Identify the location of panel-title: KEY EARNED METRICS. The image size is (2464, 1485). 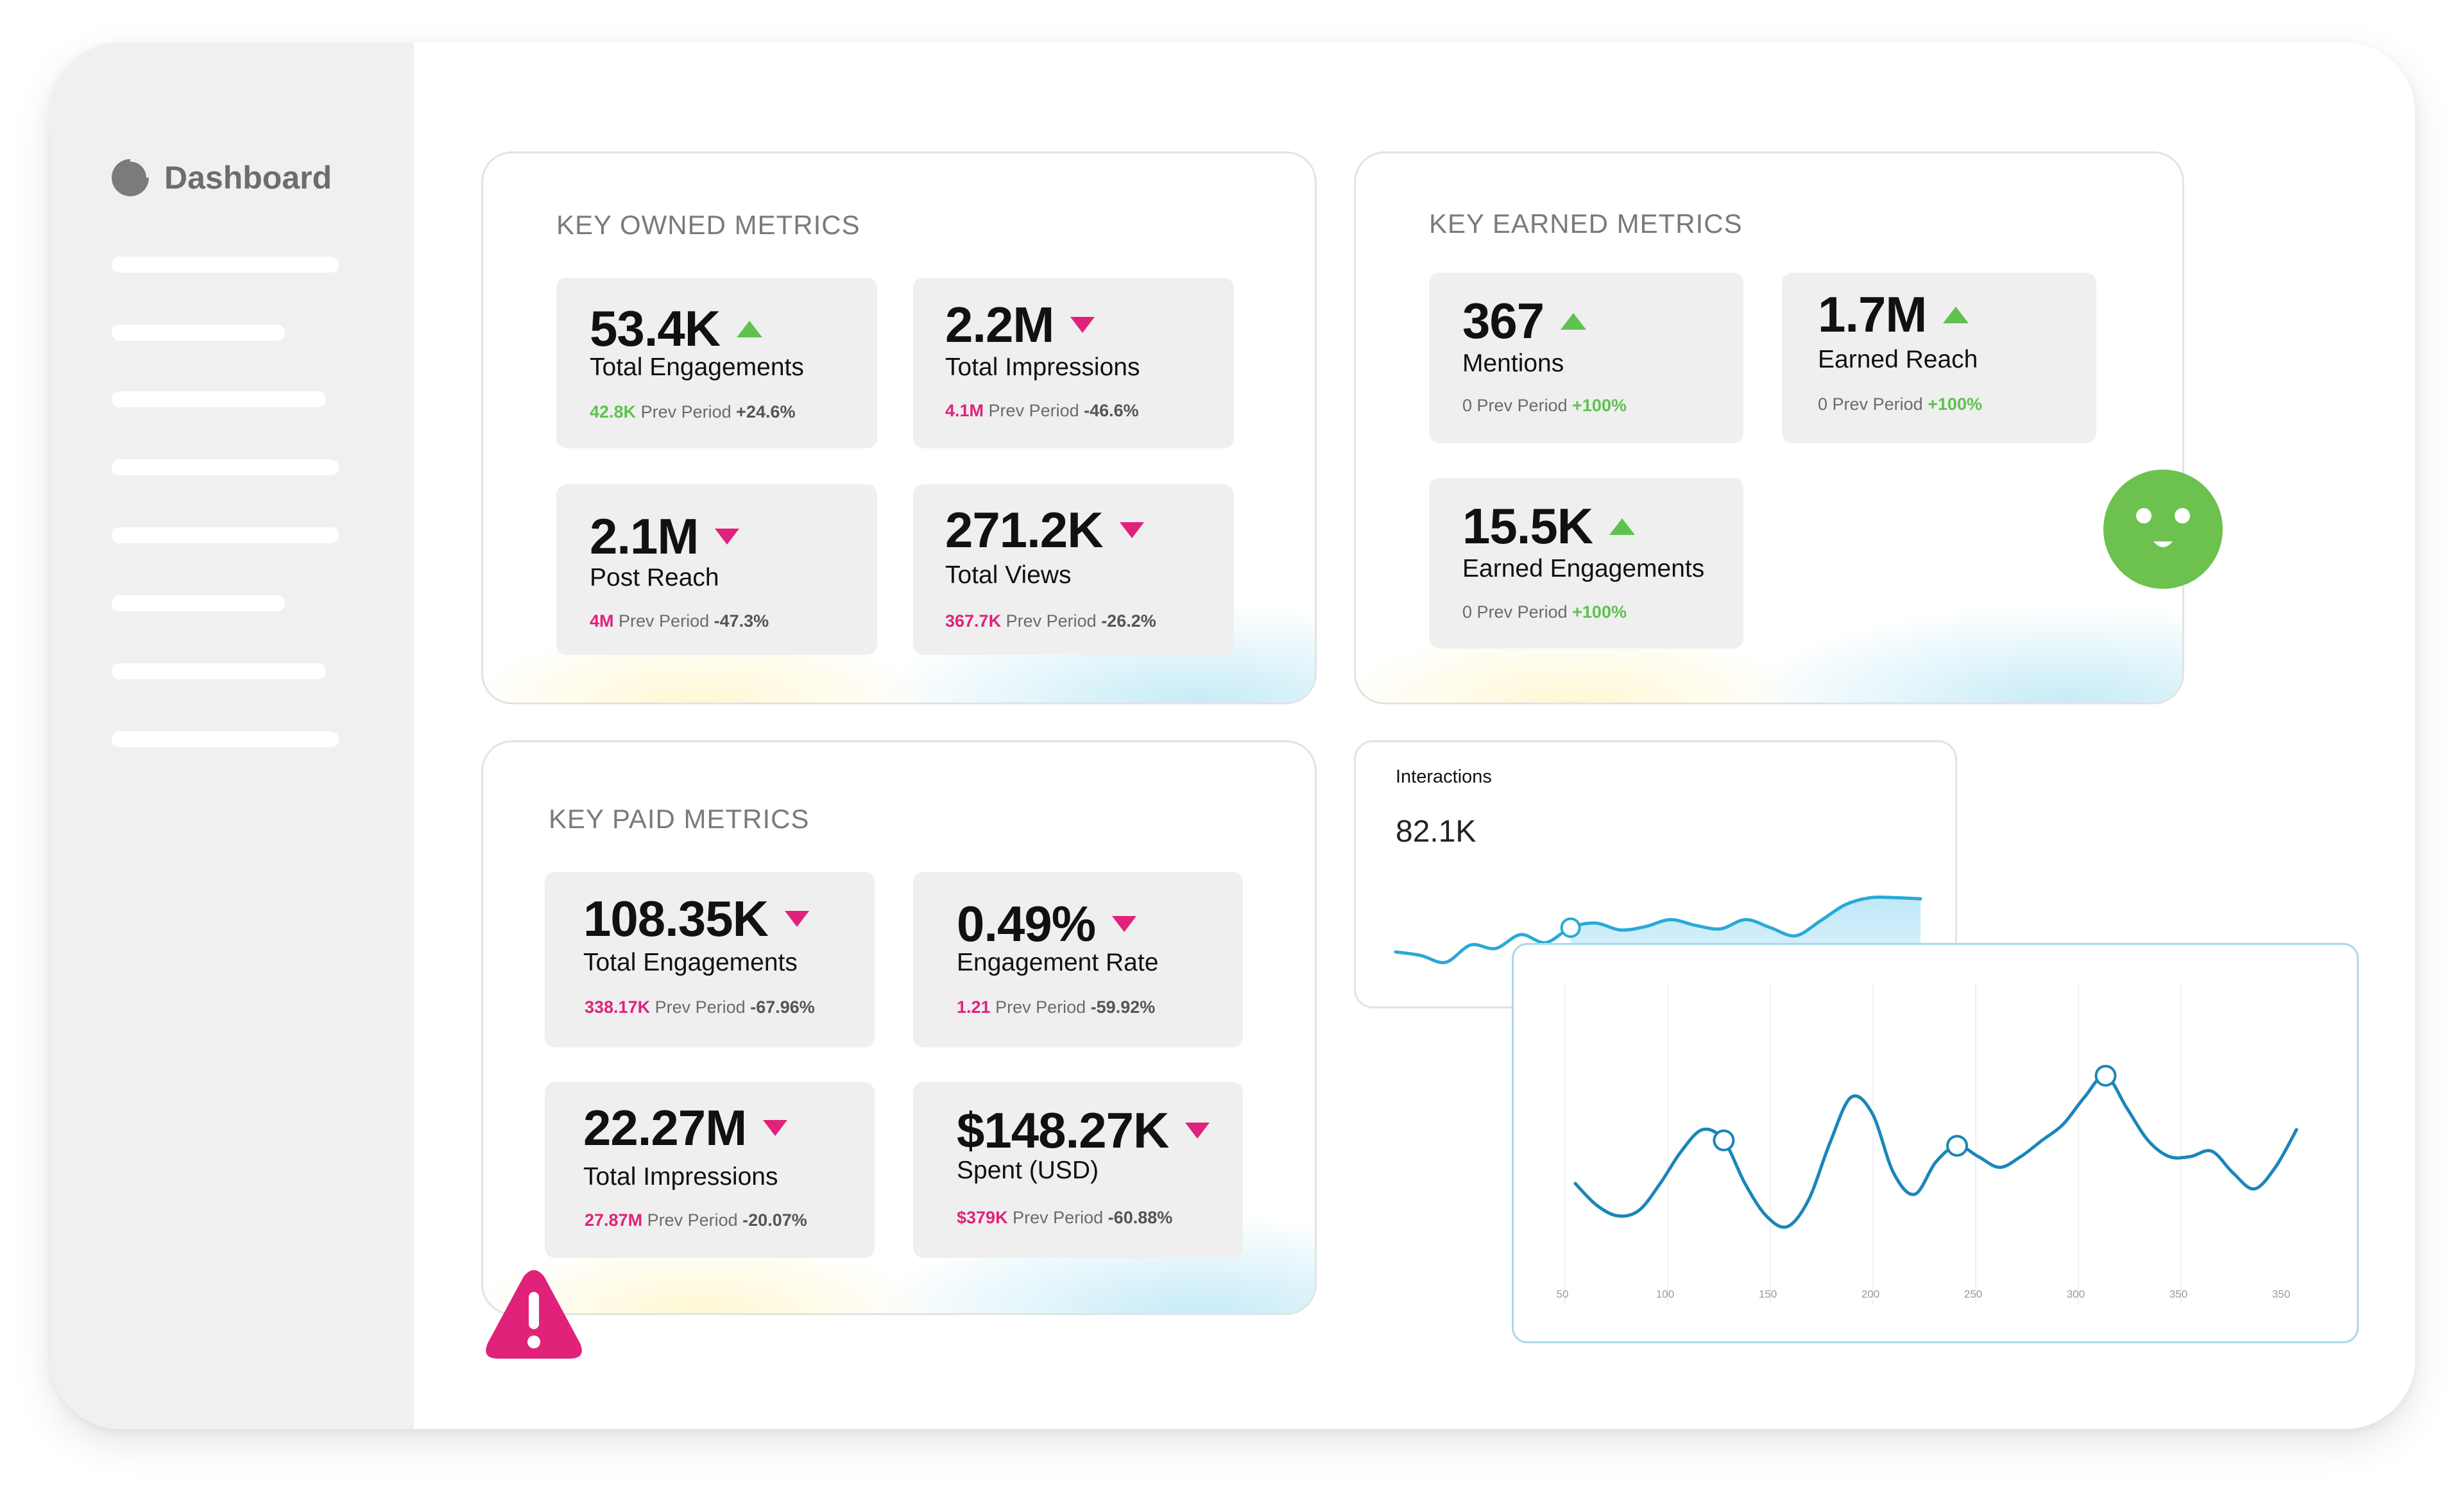
(1586, 223).